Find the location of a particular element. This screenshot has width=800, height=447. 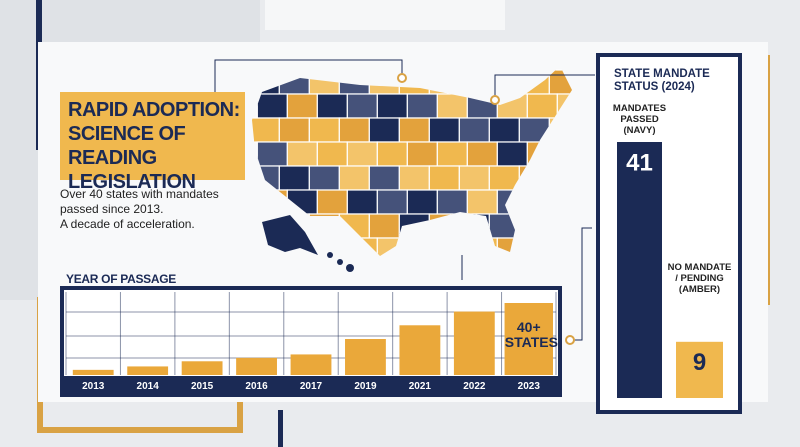

annotation: 40+ STATES is located at coordinates (531, 334).